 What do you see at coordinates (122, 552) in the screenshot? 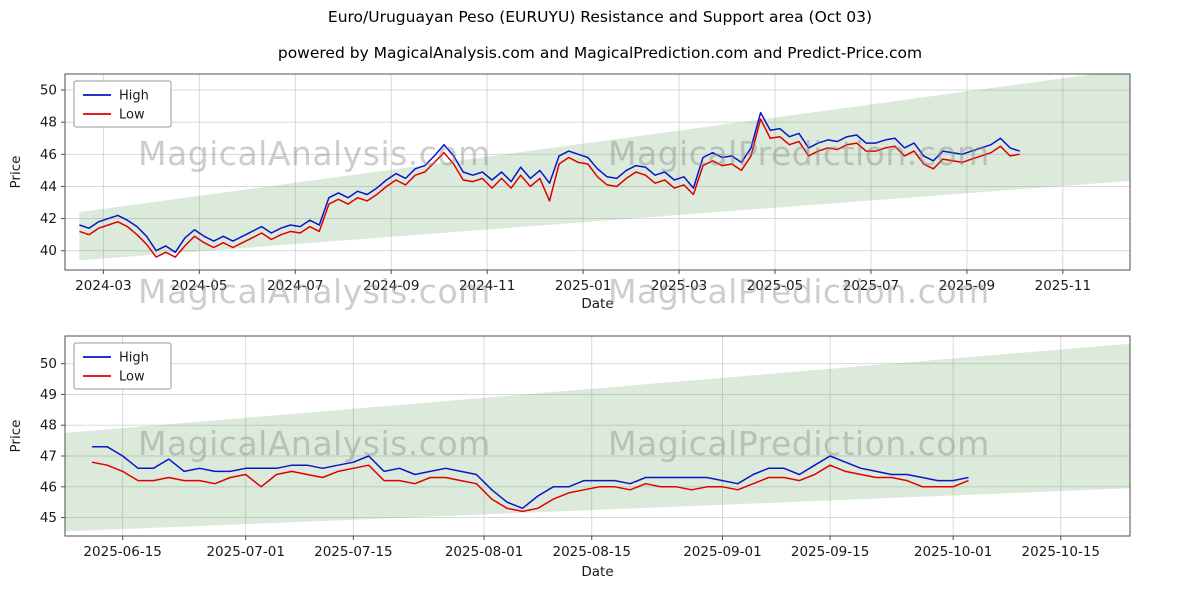
I see `svg-text: 2025-06-15` at bounding box center [122, 552].